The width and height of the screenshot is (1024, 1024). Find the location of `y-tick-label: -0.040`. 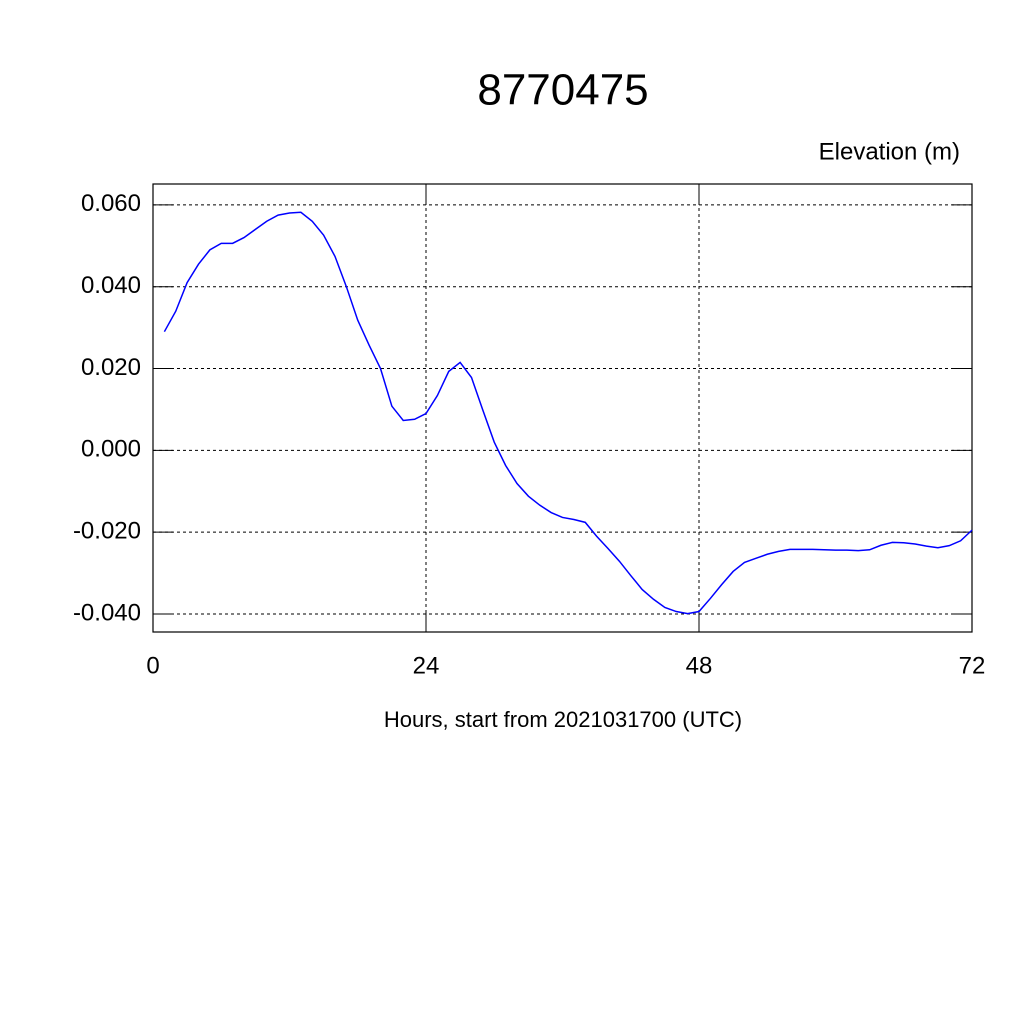

y-tick-label: -0.040 is located at coordinates (107, 612).